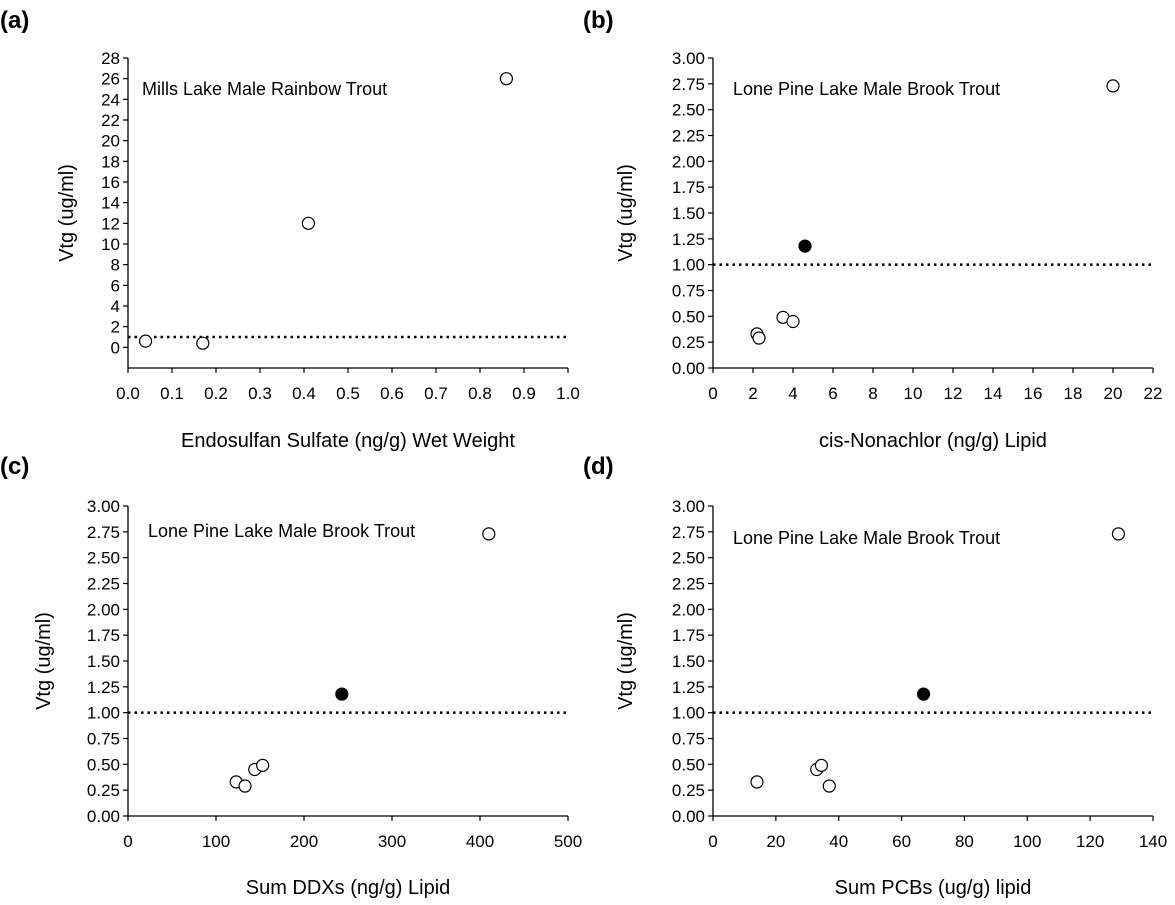  What do you see at coordinates (392, 393) in the screenshot?
I see `x-tick-label: 0.6` at bounding box center [392, 393].